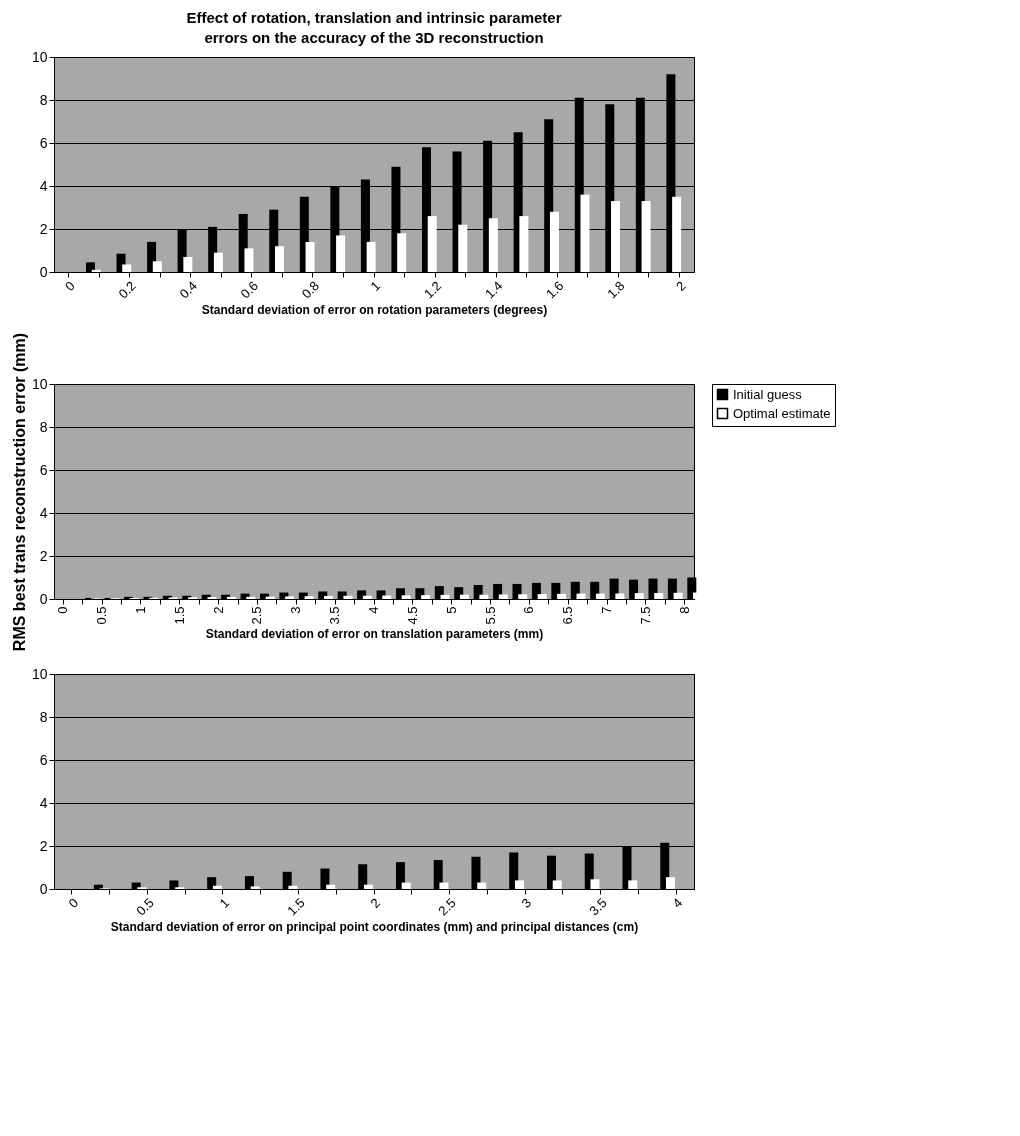 This screenshot has height=1136, width=1020. Describe the element at coordinates (412, 615) in the screenshot. I see `x-tick-label: 4.5` at that location.